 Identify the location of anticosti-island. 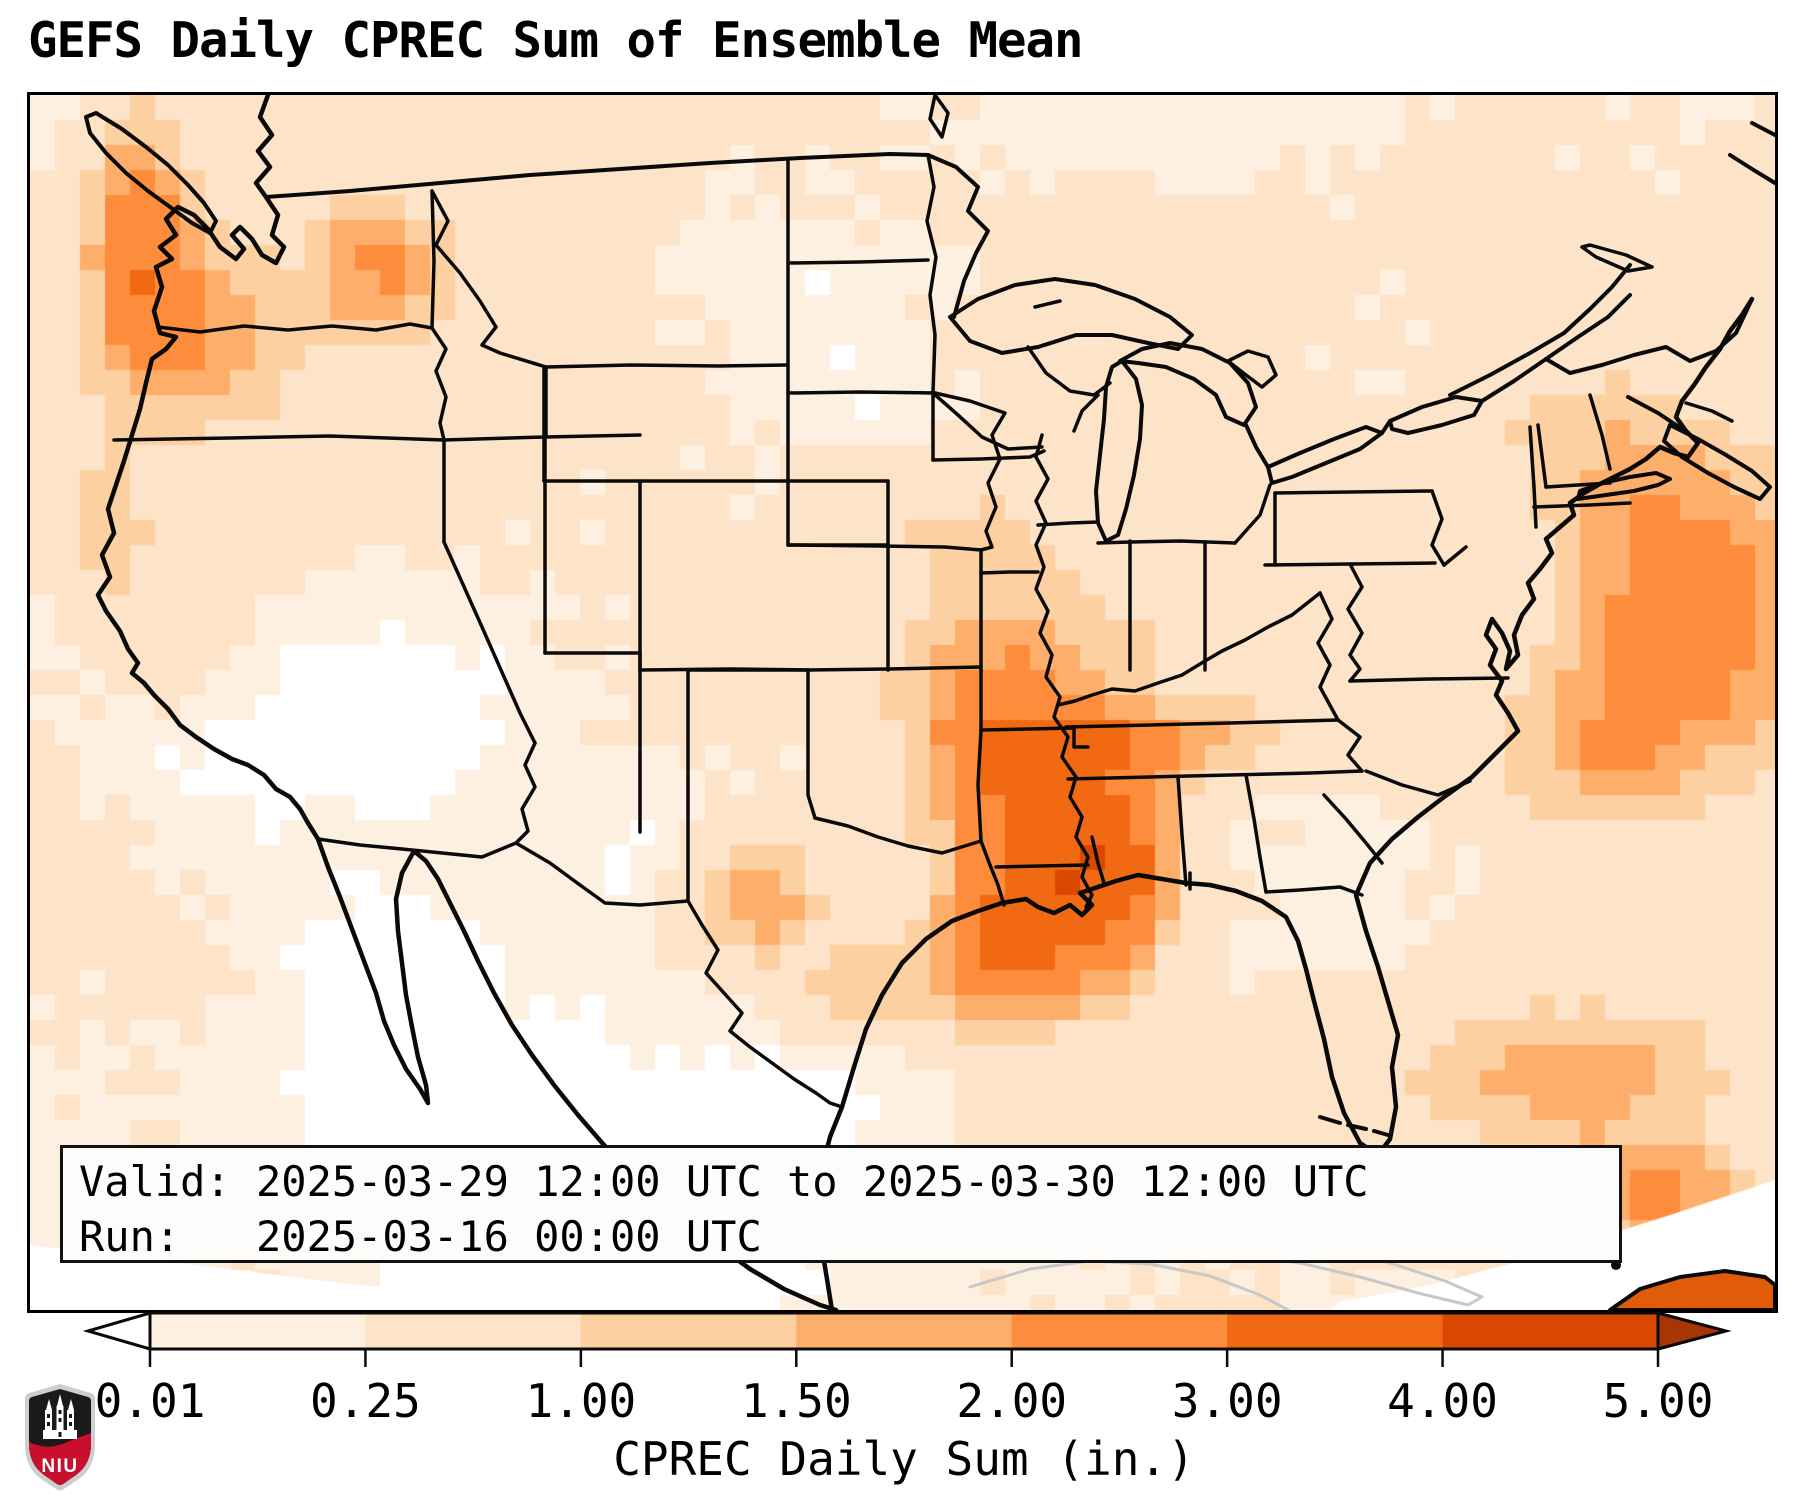
(1617, 258).